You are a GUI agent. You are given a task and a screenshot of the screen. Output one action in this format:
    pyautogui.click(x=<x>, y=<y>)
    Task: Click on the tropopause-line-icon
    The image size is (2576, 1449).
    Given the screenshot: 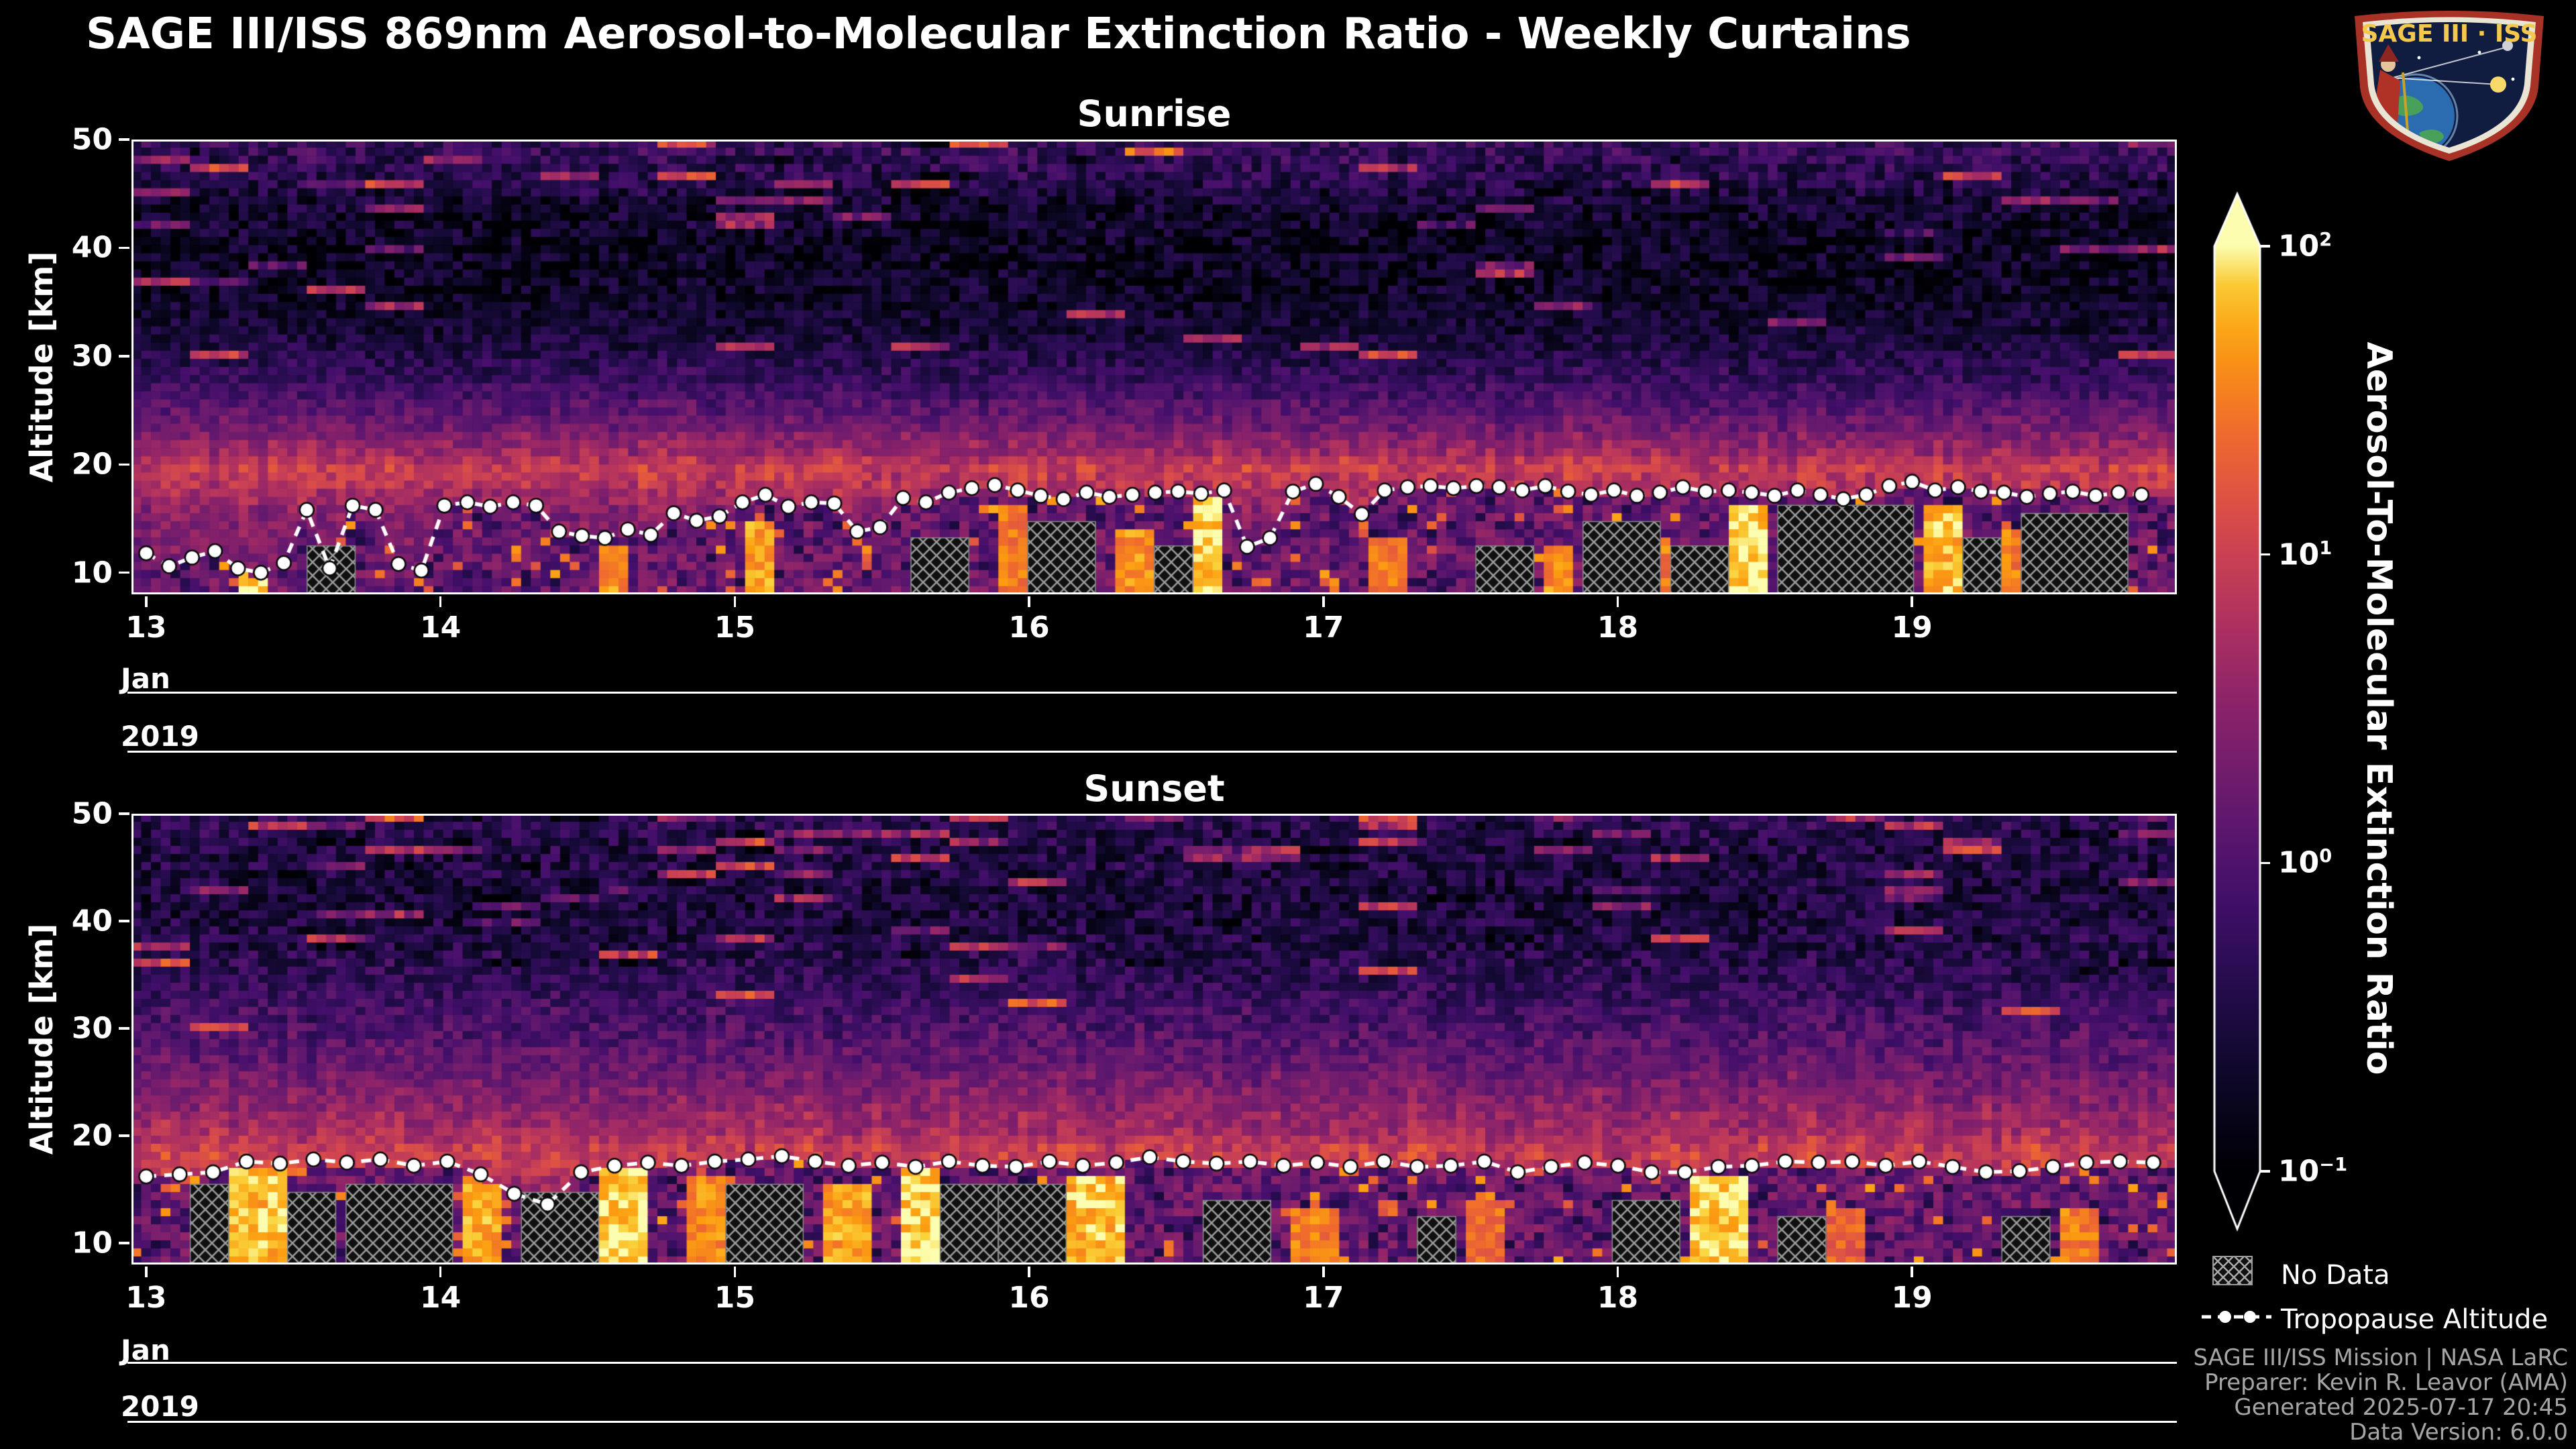 What is the action you would take?
    pyautogui.click(x=2236, y=1317)
    